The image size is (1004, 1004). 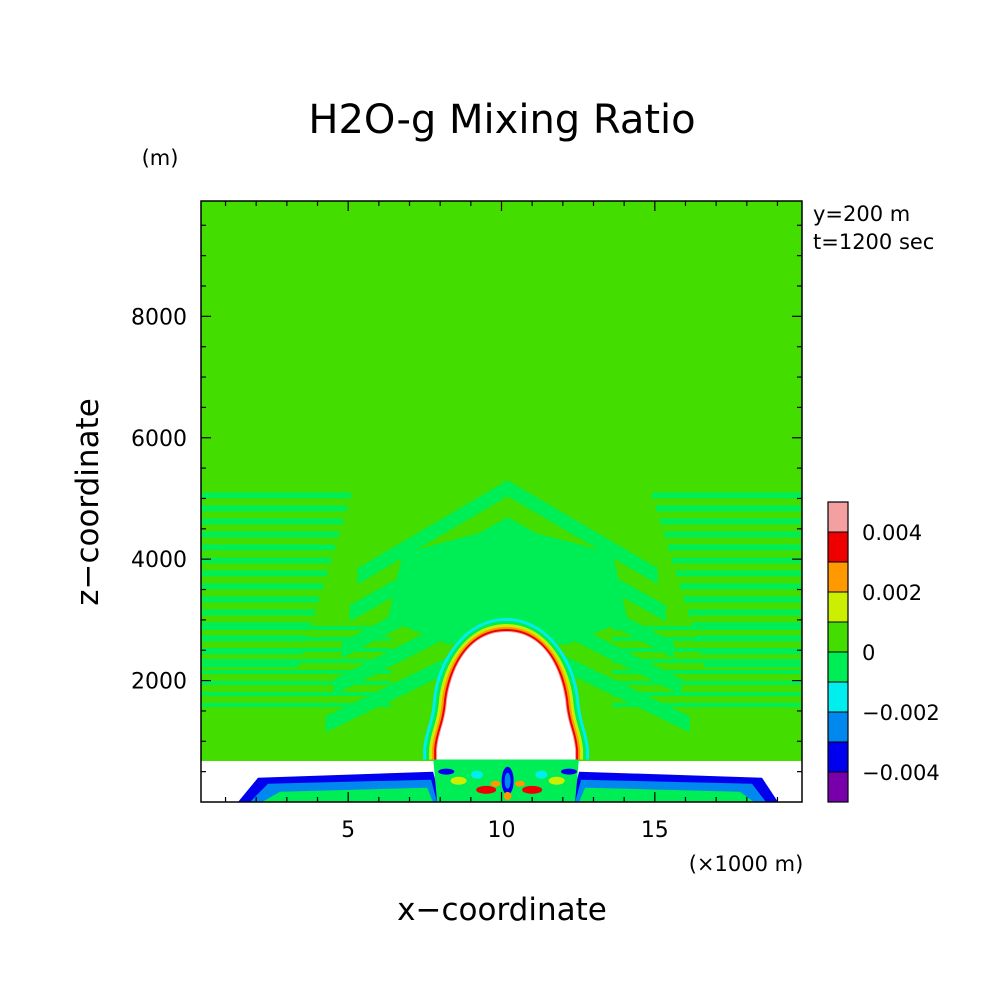 What do you see at coordinates (861, 214) in the screenshot?
I see `annotation-y: y=200 m` at bounding box center [861, 214].